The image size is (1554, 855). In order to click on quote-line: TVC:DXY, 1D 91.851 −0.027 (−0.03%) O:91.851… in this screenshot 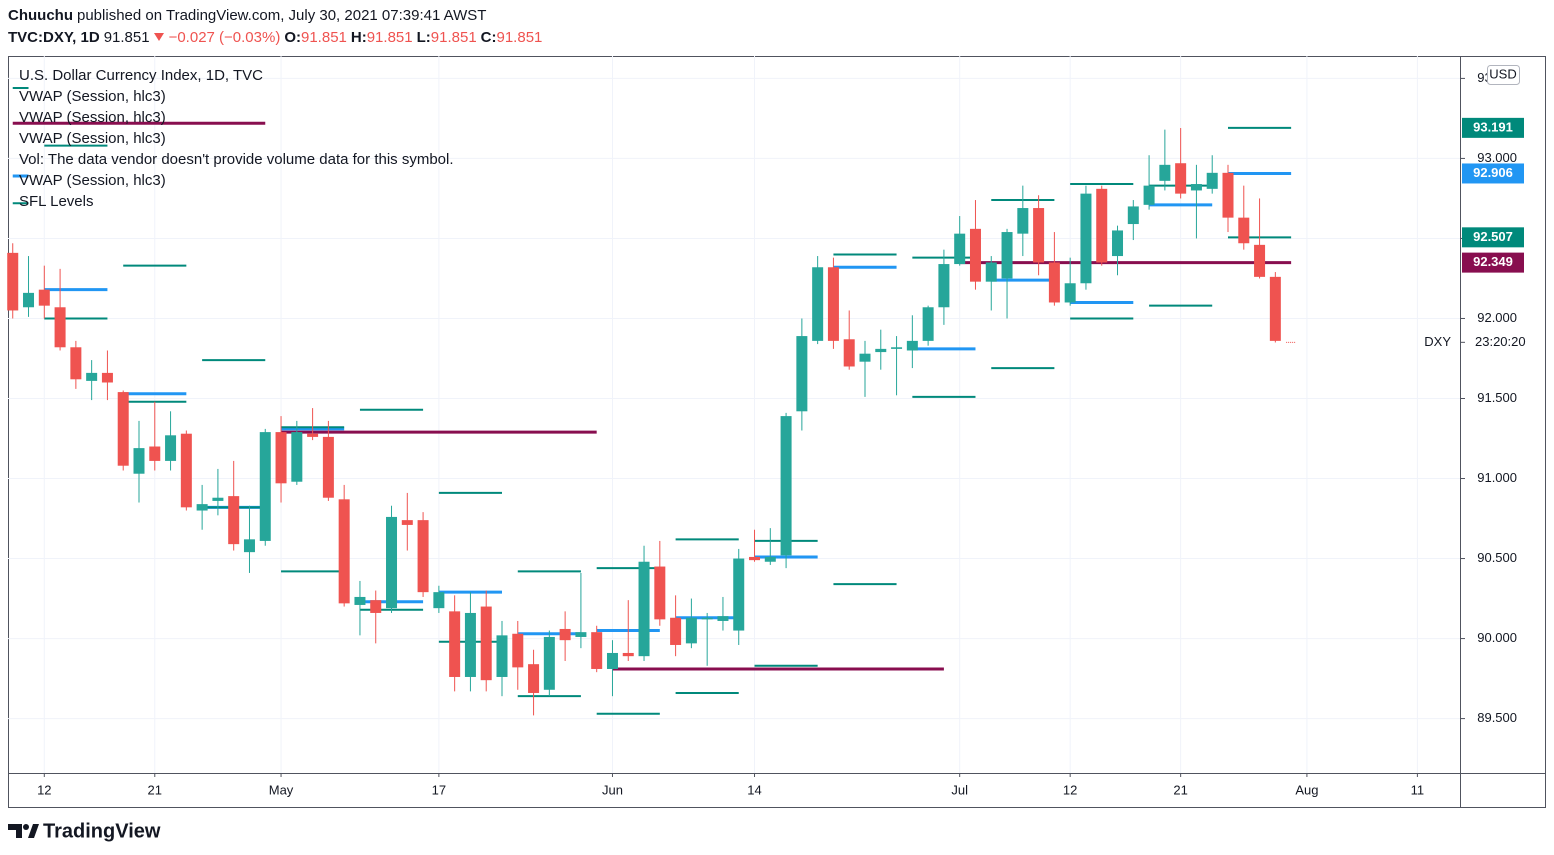, I will do `click(275, 38)`.